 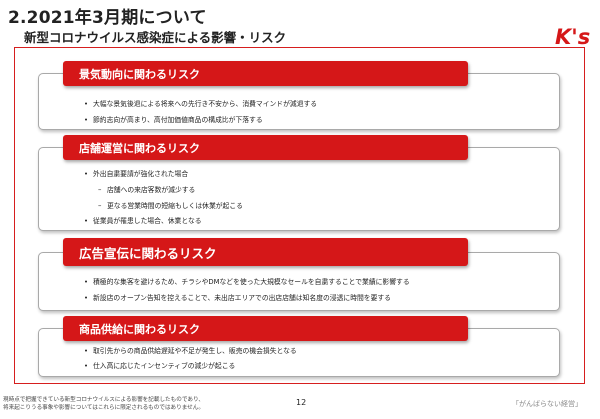 I want to click on section-heading: 商品供給に関わるリスク, so click(x=265, y=328).